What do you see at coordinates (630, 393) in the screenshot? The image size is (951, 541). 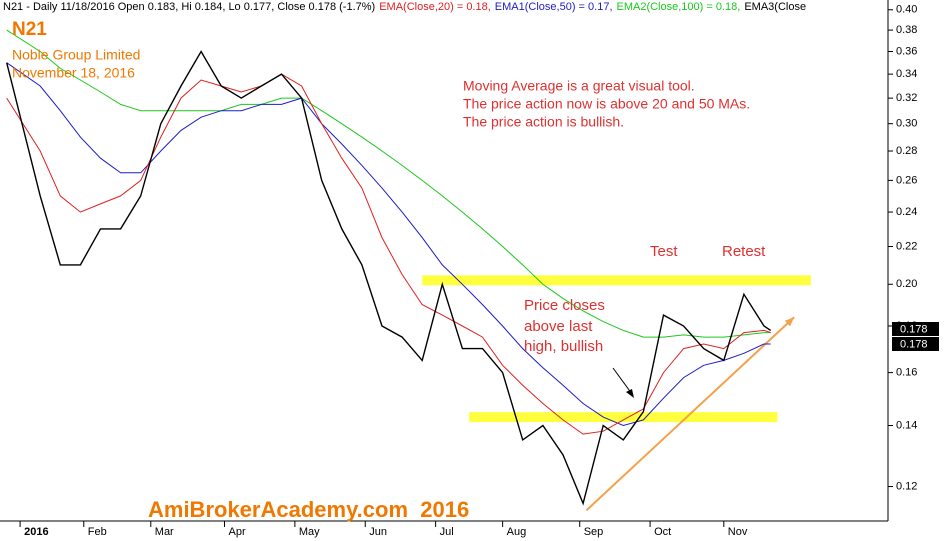 I see `arrow-head` at bounding box center [630, 393].